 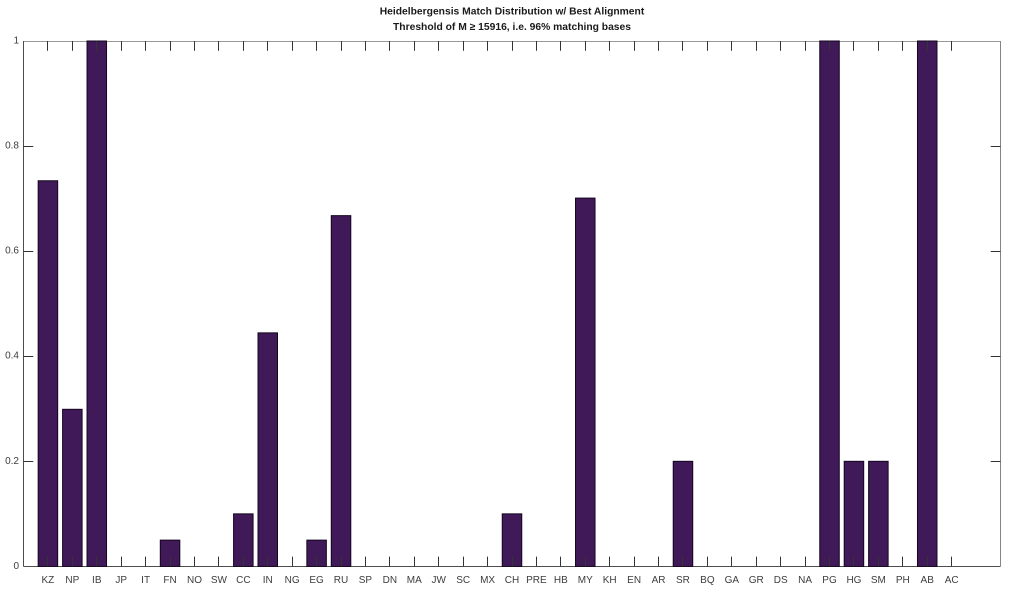 I want to click on svg-text: DN, so click(x=390, y=580).